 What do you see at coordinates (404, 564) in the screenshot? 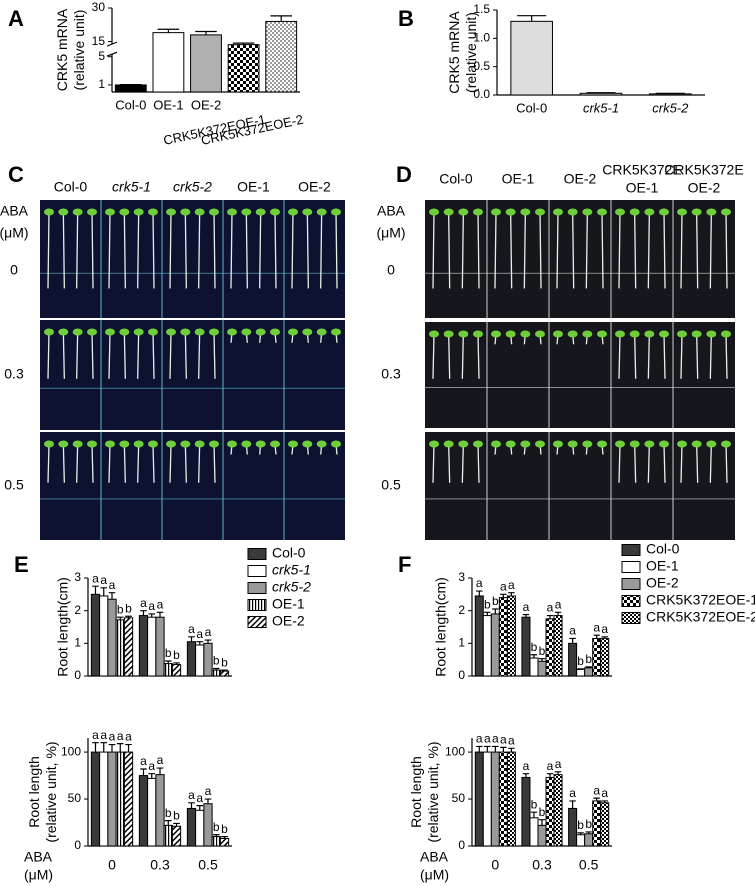
I see `panel-label: F` at bounding box center [404, 564].